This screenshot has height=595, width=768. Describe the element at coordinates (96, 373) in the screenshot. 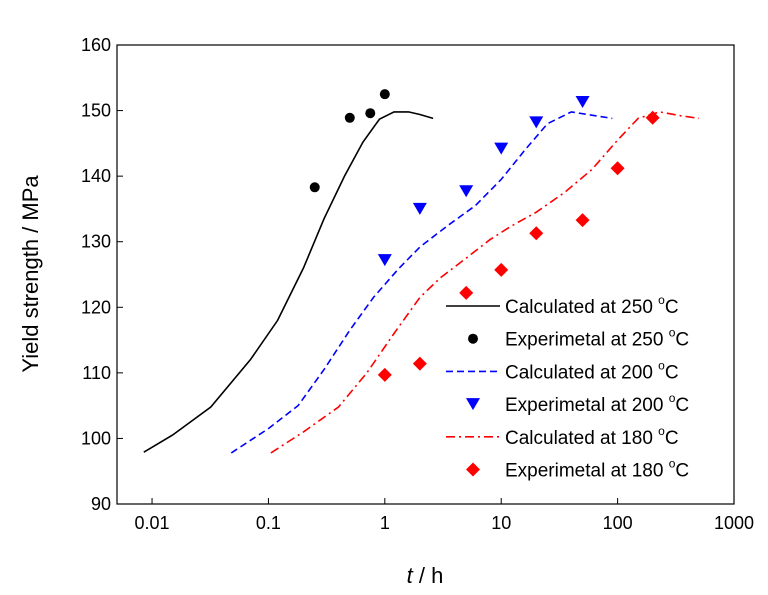

I see `y-tick-label: 110` at that location.